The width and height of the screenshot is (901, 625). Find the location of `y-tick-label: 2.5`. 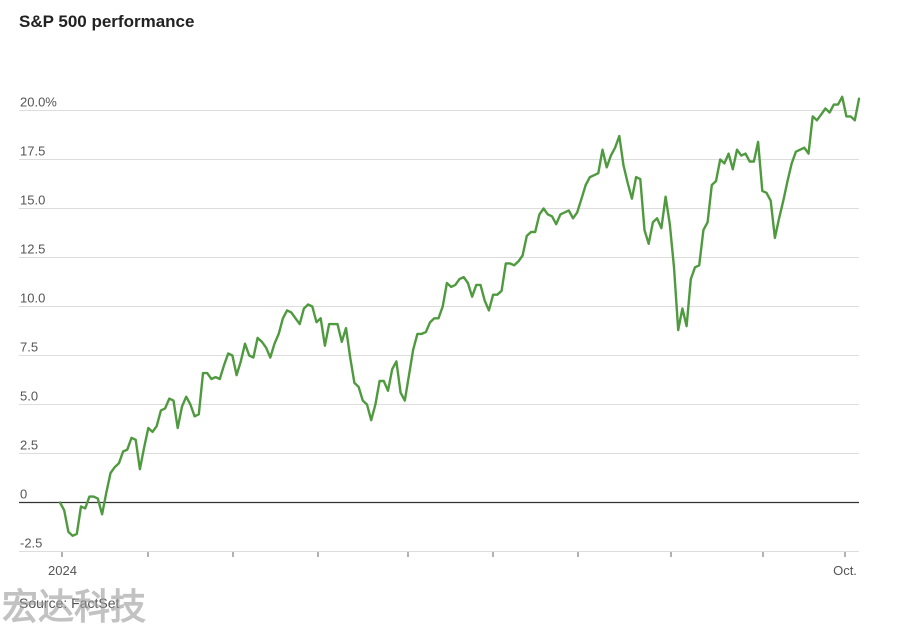

y-tick-label: 2.5 is located at coordinates (29, 445).